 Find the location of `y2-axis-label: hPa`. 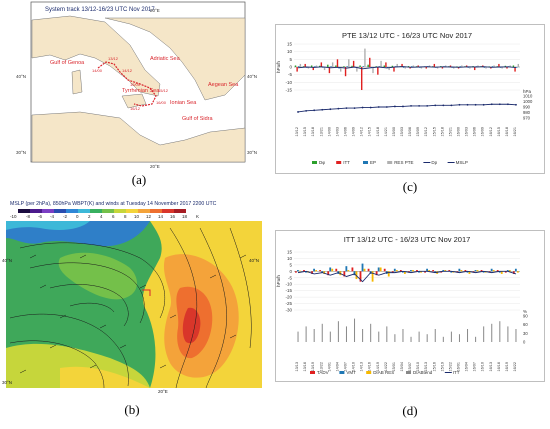

y2-axis-label: hPa is located at coordinates (527, 91).